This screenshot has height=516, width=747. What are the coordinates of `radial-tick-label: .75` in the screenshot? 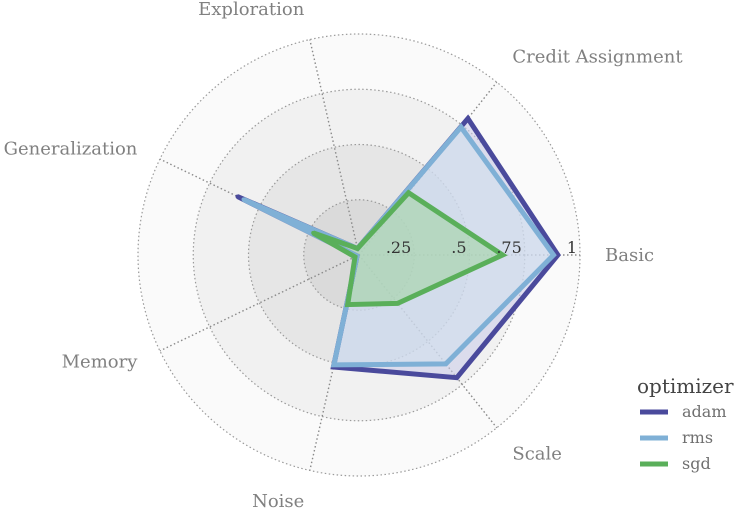 It's located at (508, 247).